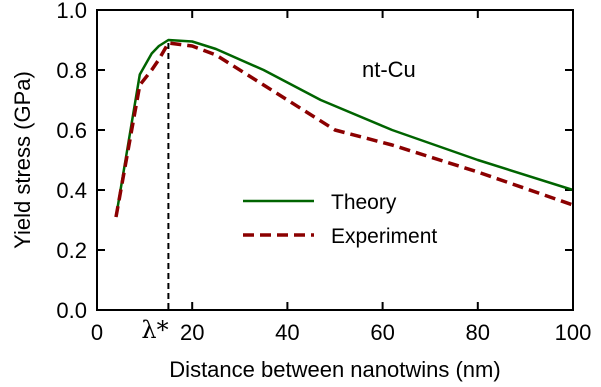  Describe the element at coordinates (97, 332) in the screenshot. I see `x-tick-label: 0` at that location.